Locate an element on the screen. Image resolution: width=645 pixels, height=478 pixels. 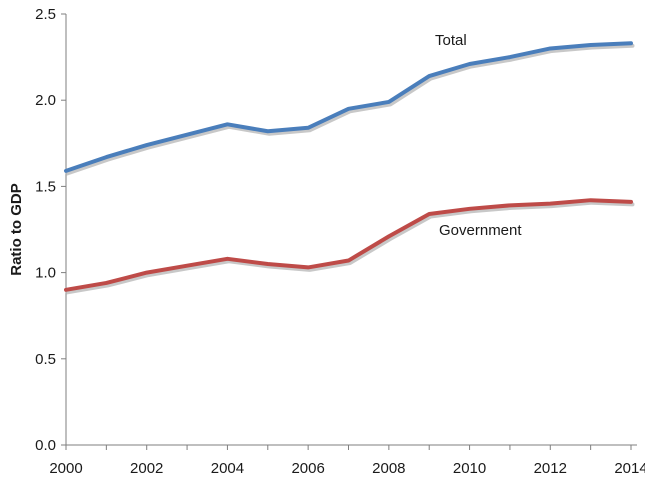
x-tick-label: 2008 is located at coordinates (388, 468).